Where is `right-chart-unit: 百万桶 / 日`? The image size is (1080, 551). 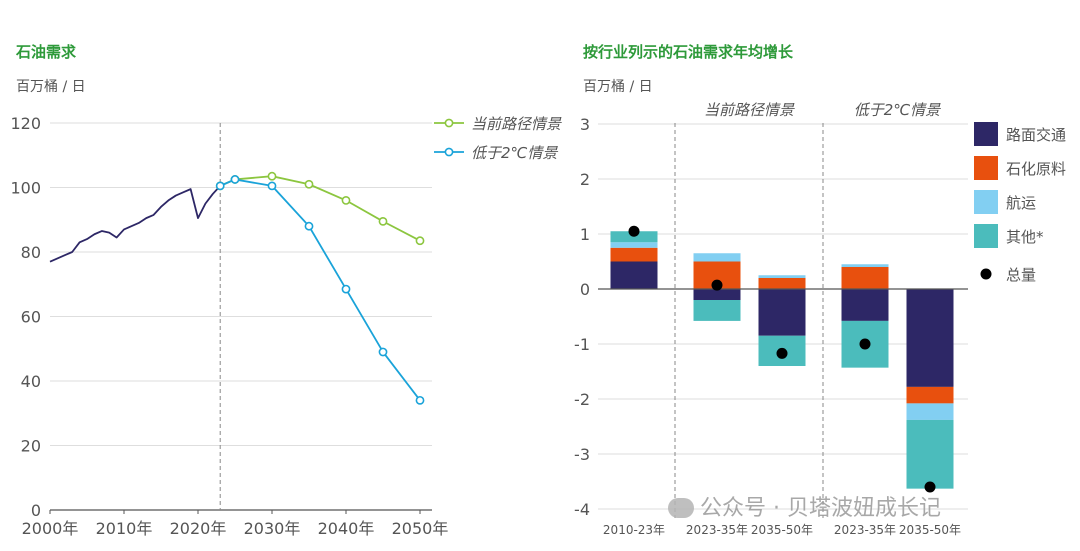
right-chart-unit: 百万桶 / 日 is located at coordinates (618, 87).